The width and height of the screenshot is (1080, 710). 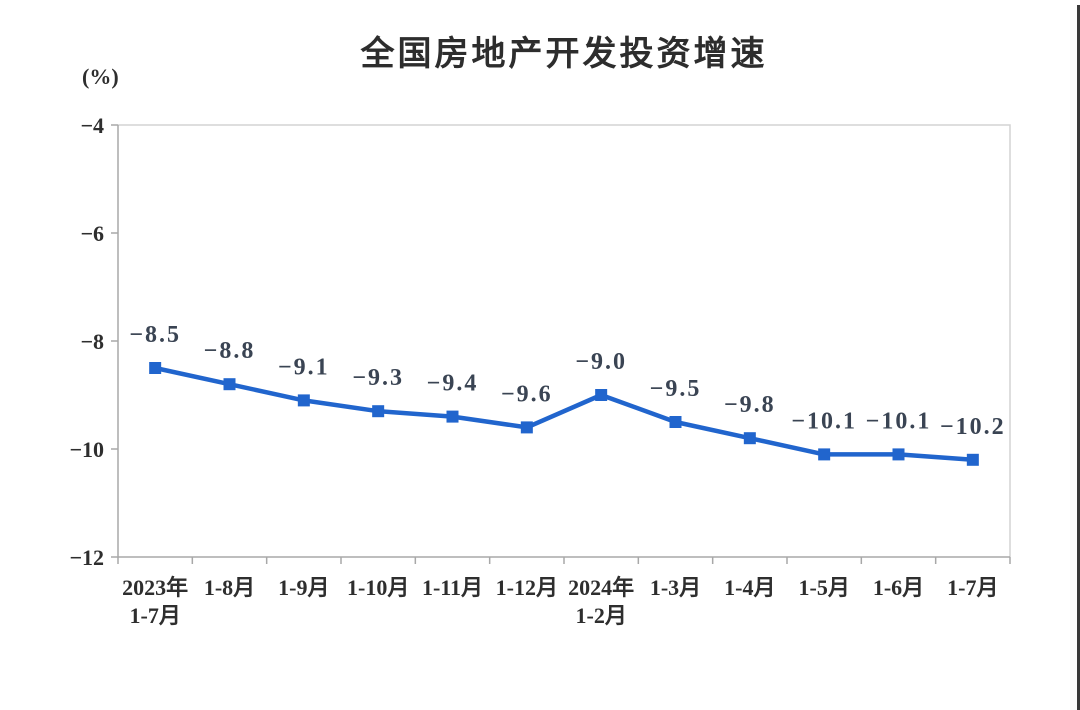 I want to click on x-axis-category-label: 1-9月, so click(x=303, y=587).